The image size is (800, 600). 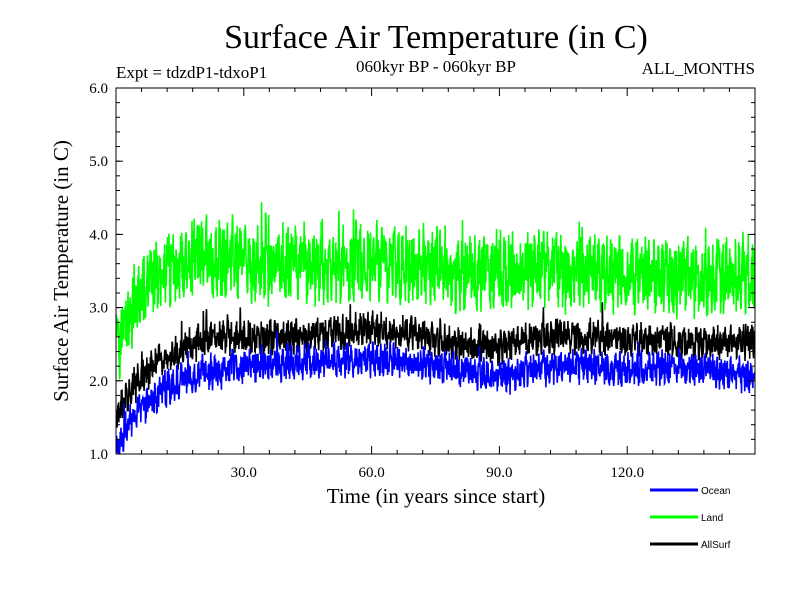 What do you see at coordinates (627, 473) in the screenshot?
I see `x-tick-label: 120.0` at bounding box center [627, 473].